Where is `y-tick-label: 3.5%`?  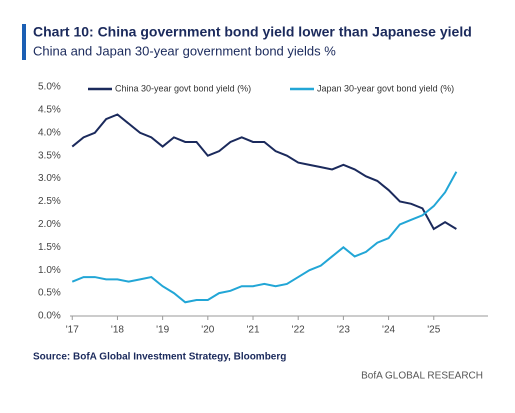
y-tick-label: 3.5% is located at coordinates (49, 155).